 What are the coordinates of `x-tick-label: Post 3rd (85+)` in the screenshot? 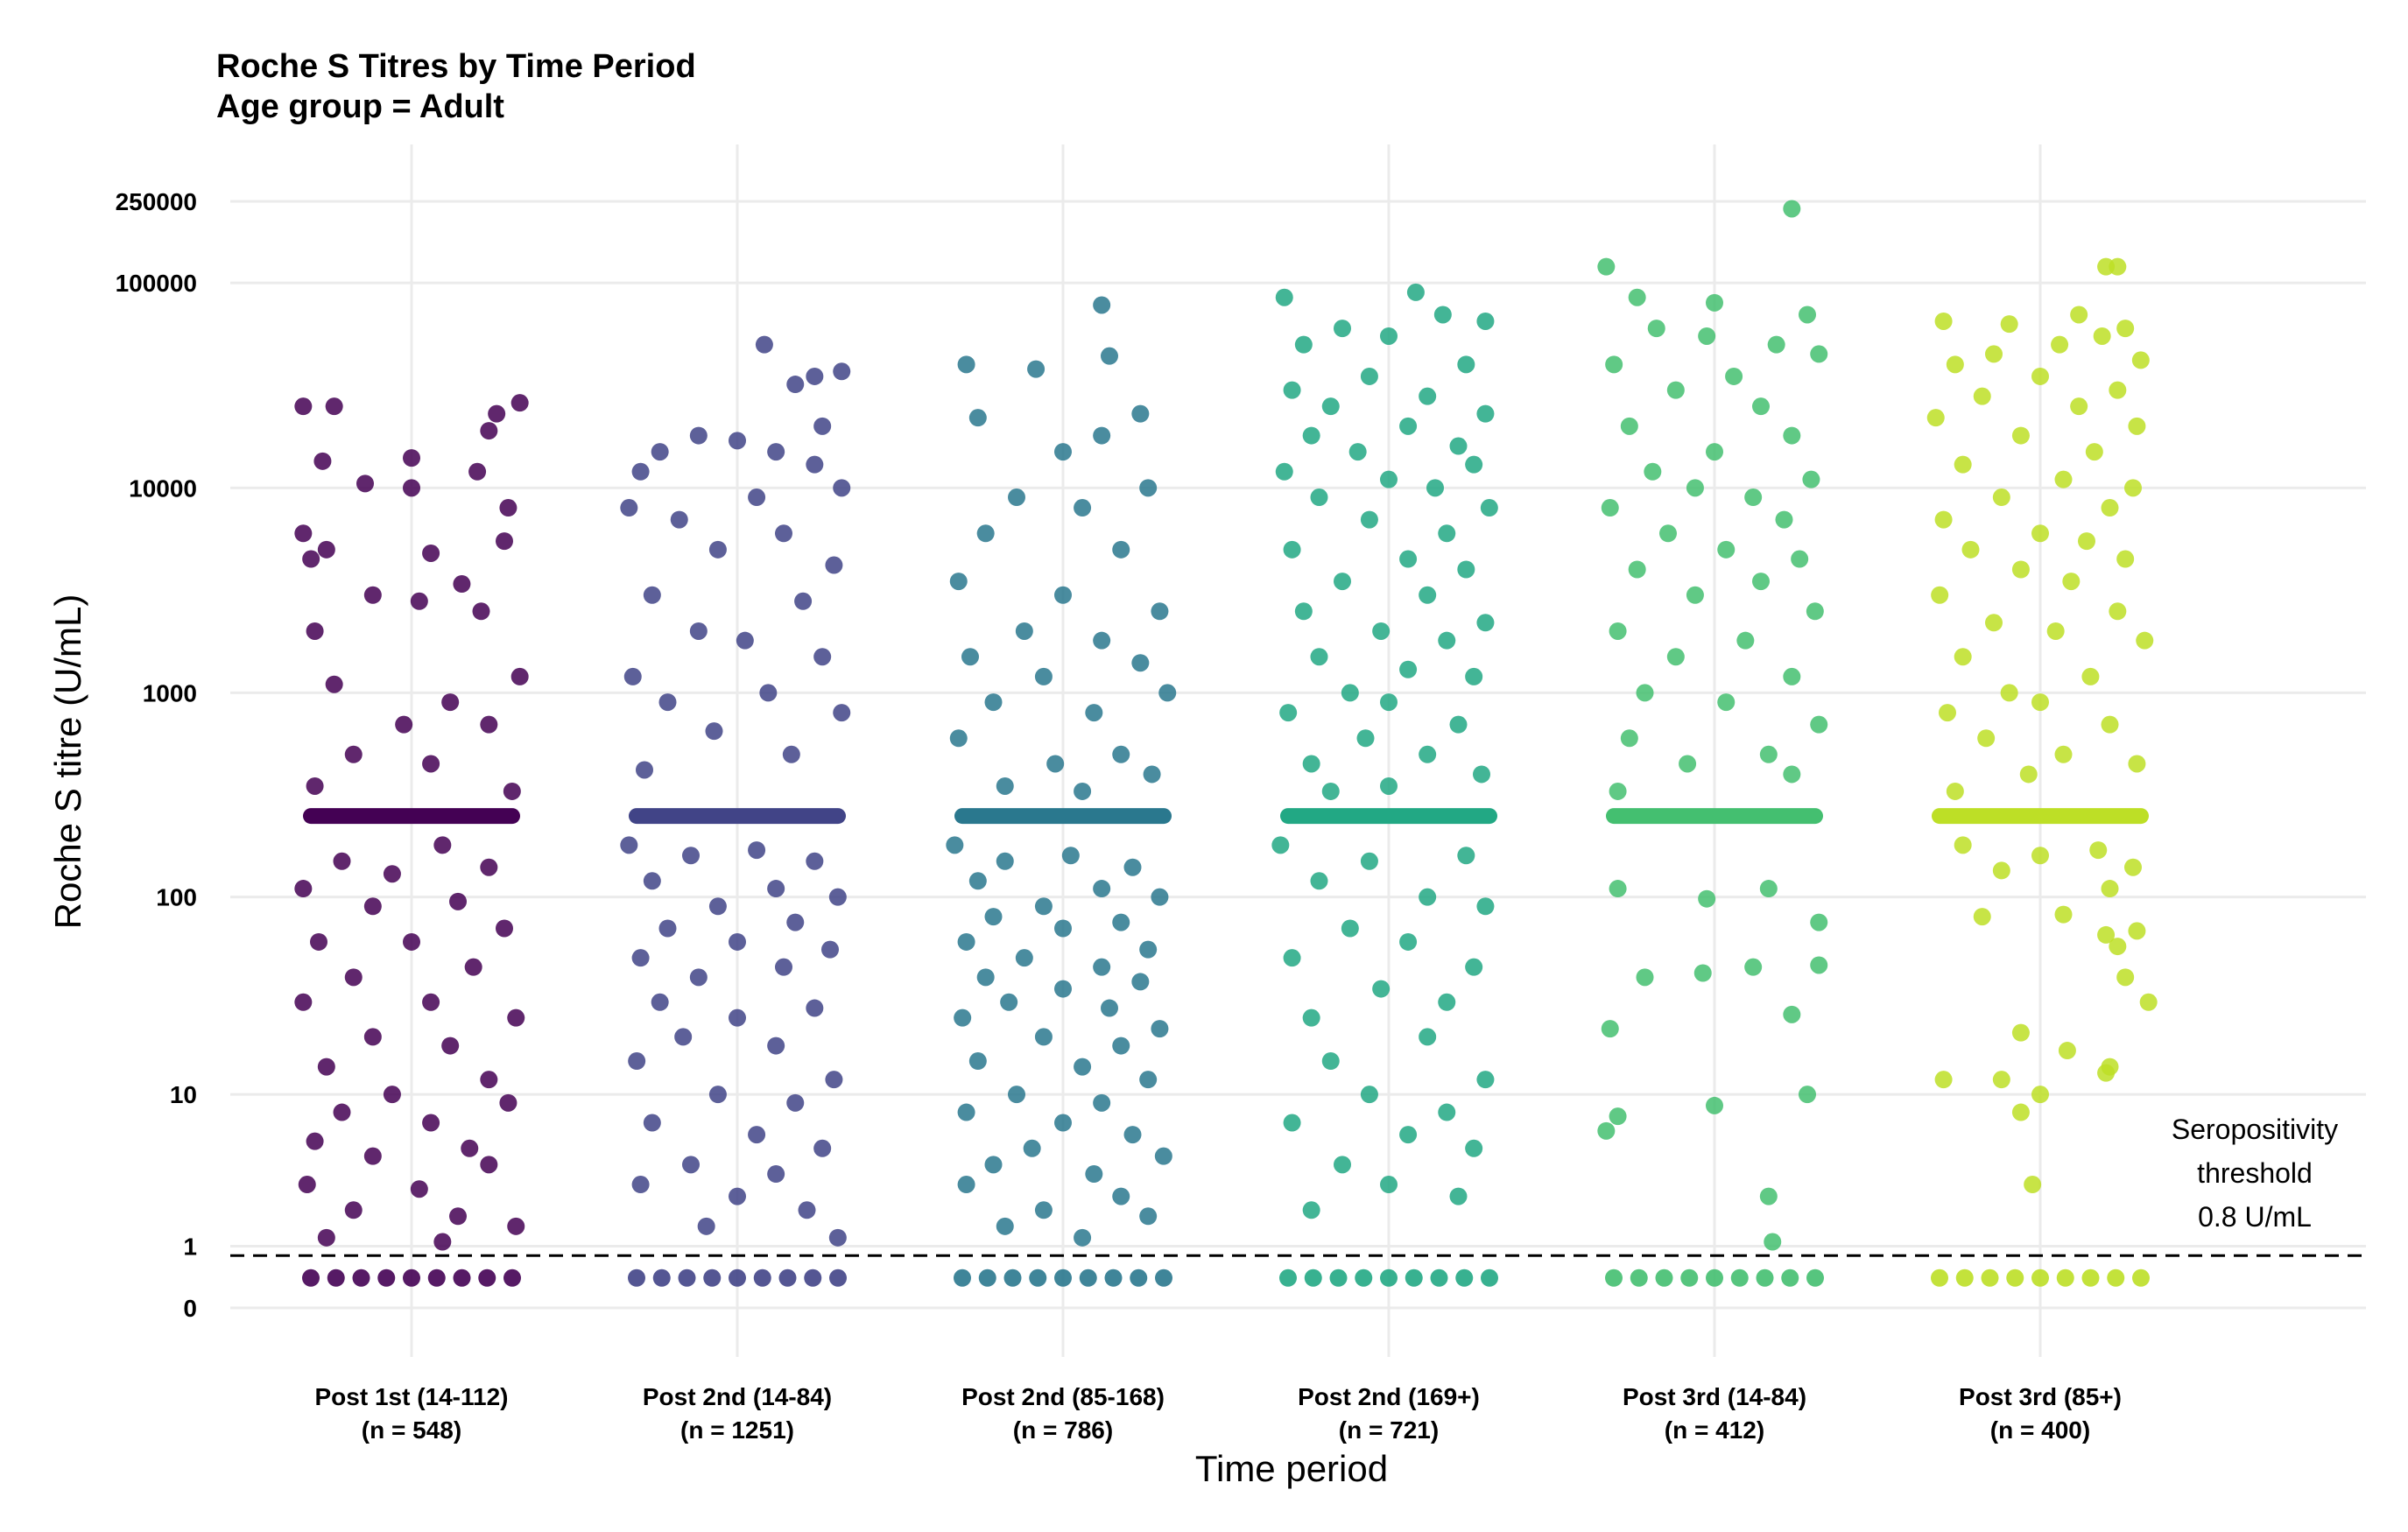 It's located at (2040, 1397).